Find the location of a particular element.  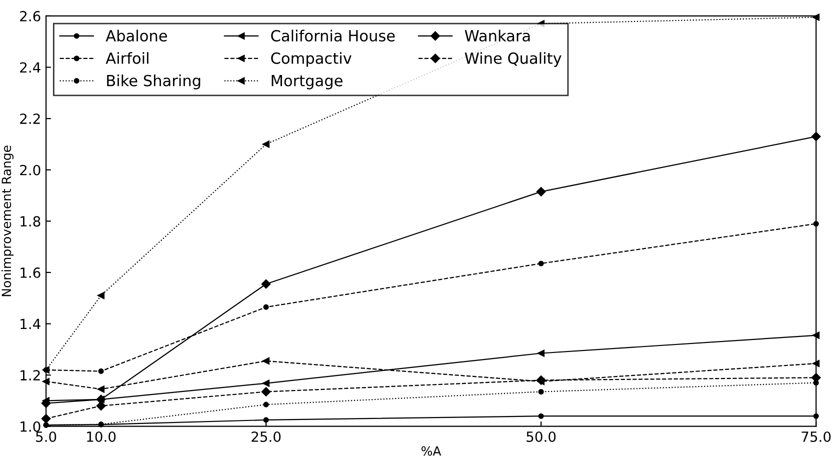

y-tick-label: 2.4 is located at coordinates (30, 67).